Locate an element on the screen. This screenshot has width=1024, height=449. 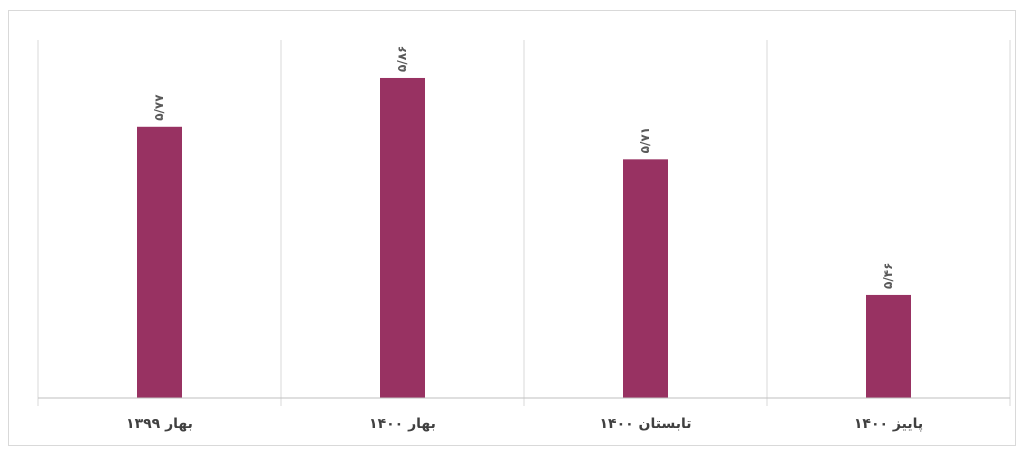
data-label: ۵/۷۱ is located at coordinates (645, 140).